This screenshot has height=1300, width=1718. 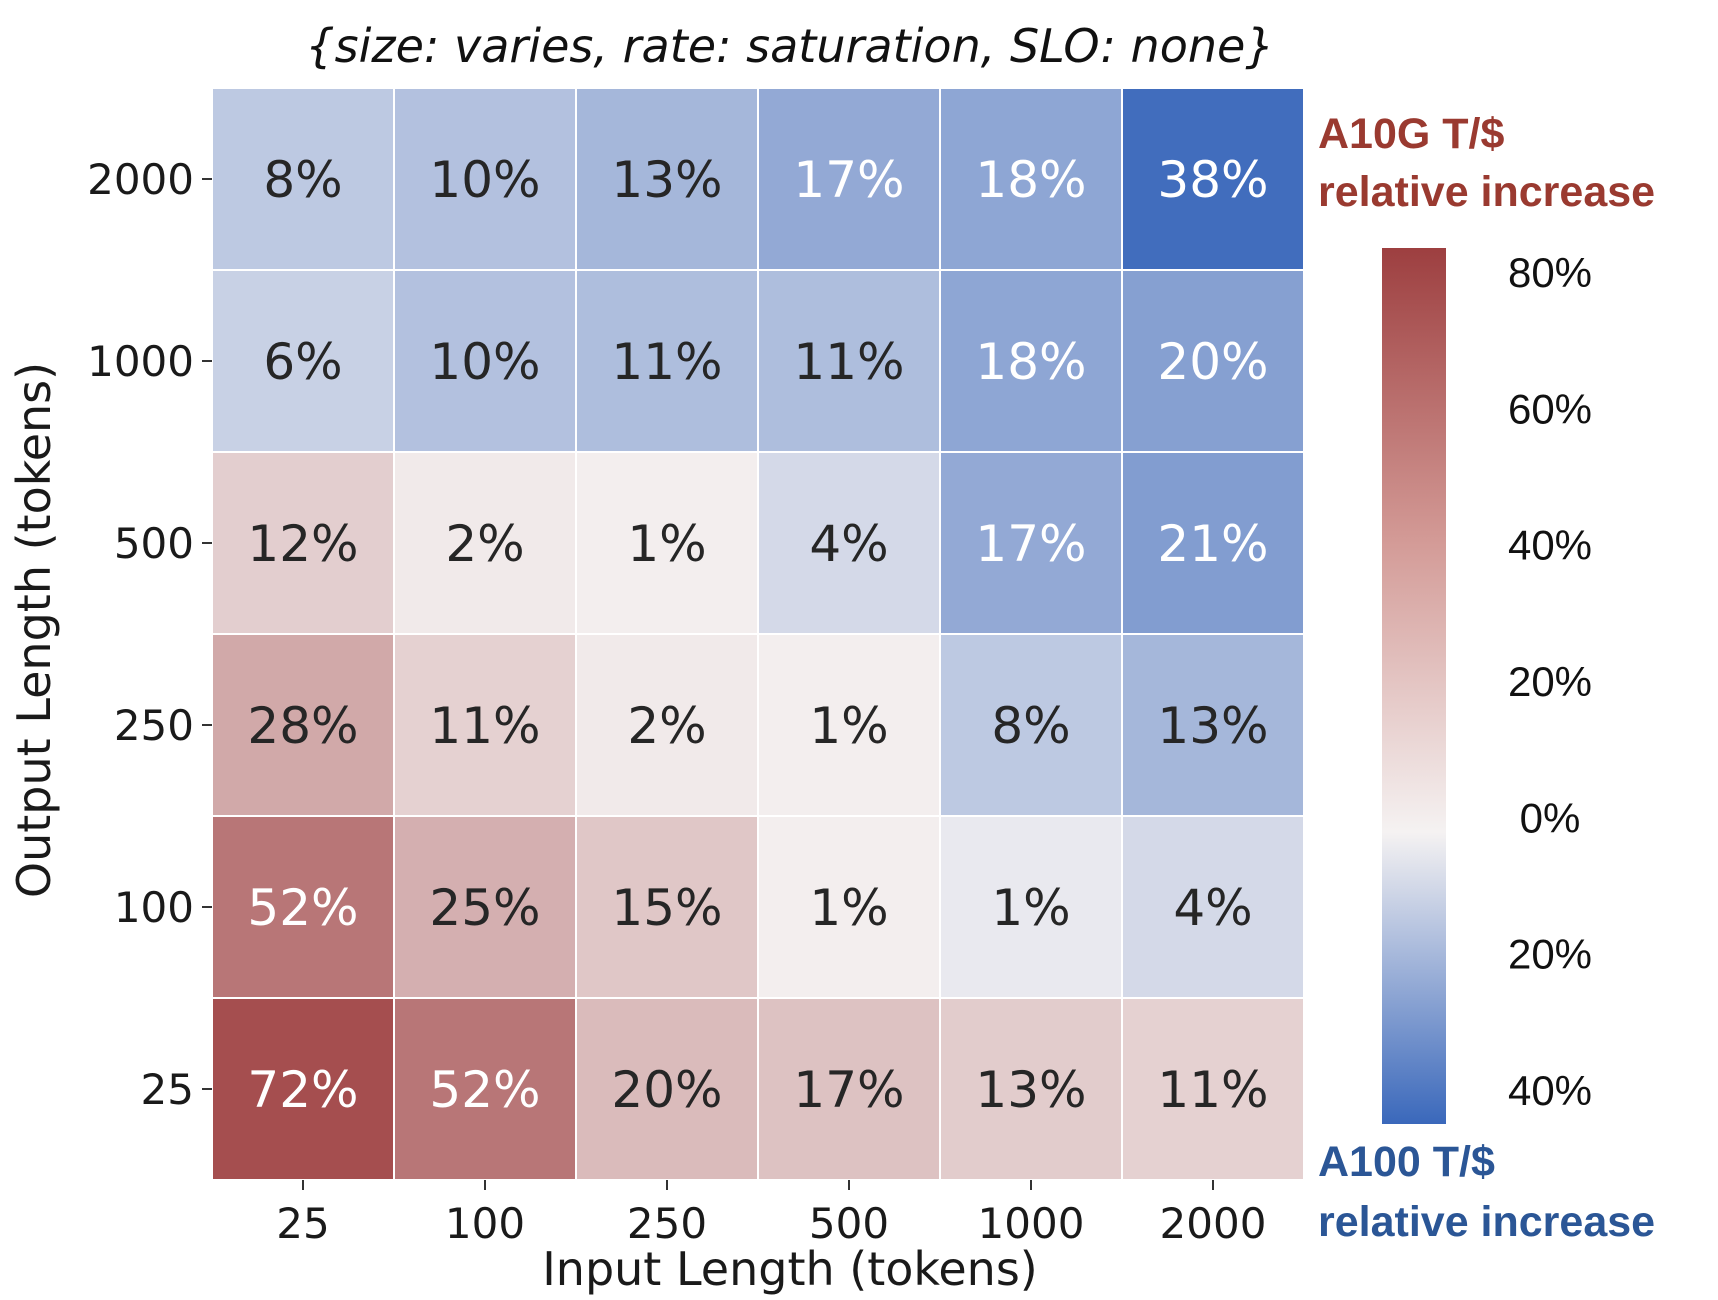 I want to click on colorbar-tick-label: 80%, so click(x=1550, y=272).